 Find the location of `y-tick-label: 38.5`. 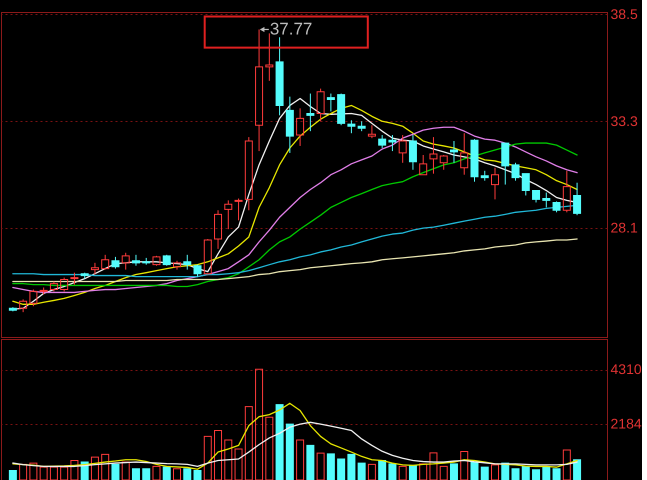

y-tick-label: 38.5 is located at coordinates (624, 14).